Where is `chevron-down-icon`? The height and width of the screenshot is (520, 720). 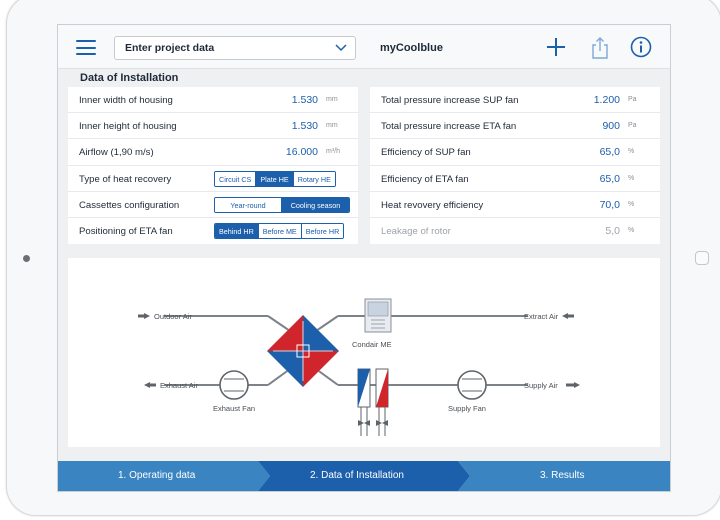 chevron-down-icon is located at coordinates (341, 48).